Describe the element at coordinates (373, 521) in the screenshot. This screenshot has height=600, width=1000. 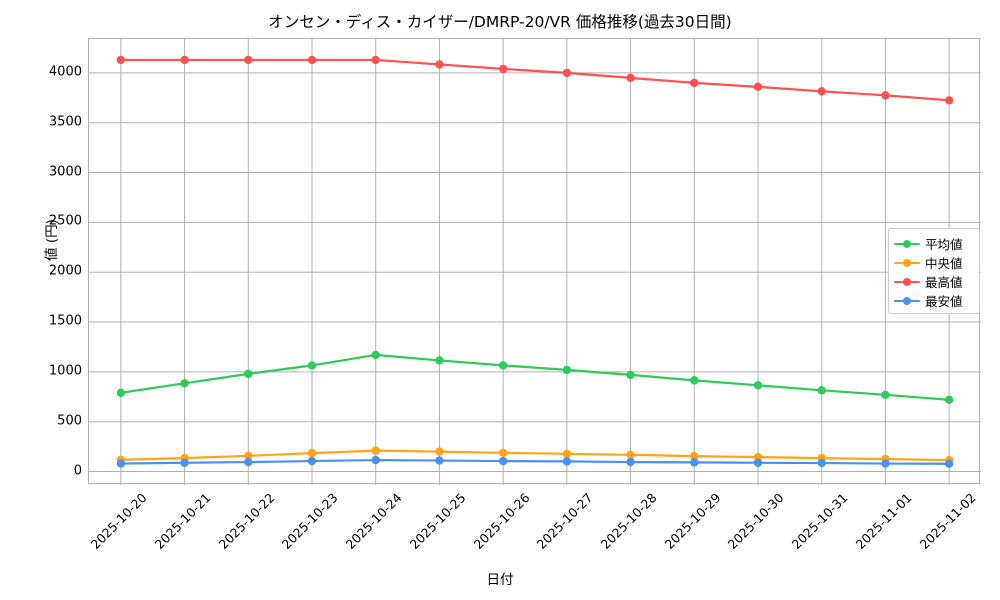
I see `x-tick-label: 2025-10-24` at that location.